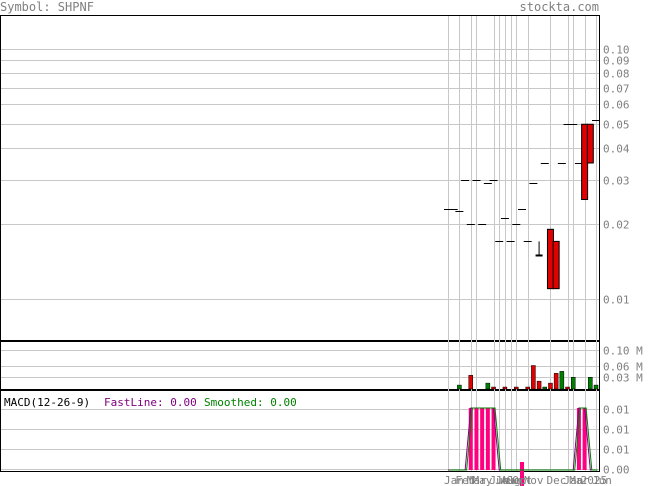 The image size is (655, 486). What do you see at coordinates (47, 402) in the screenshot?
I see `macd-title: MACD(12-26-9)` at bounding box center [47, 402].